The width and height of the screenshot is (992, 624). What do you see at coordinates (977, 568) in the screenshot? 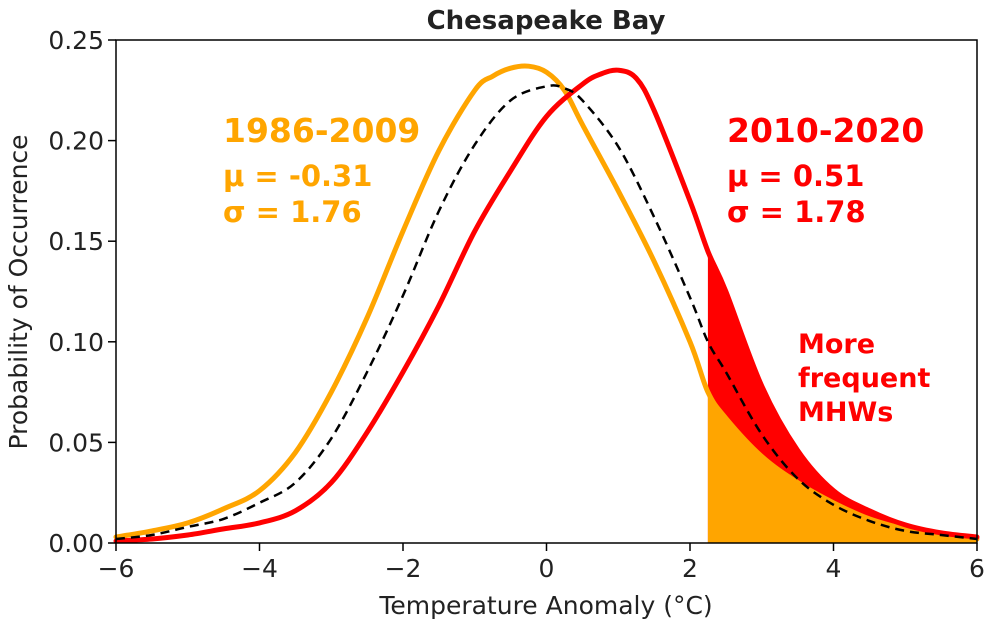
I see `x-tick-label: 6` at bounding box center [977, 568].